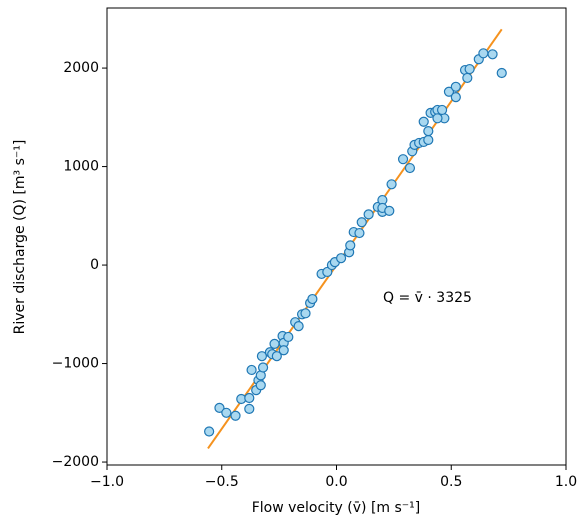 The width and height of the screenshot is (581, 524). I want to click on y-tick-label: 2000, so click(81, 68).